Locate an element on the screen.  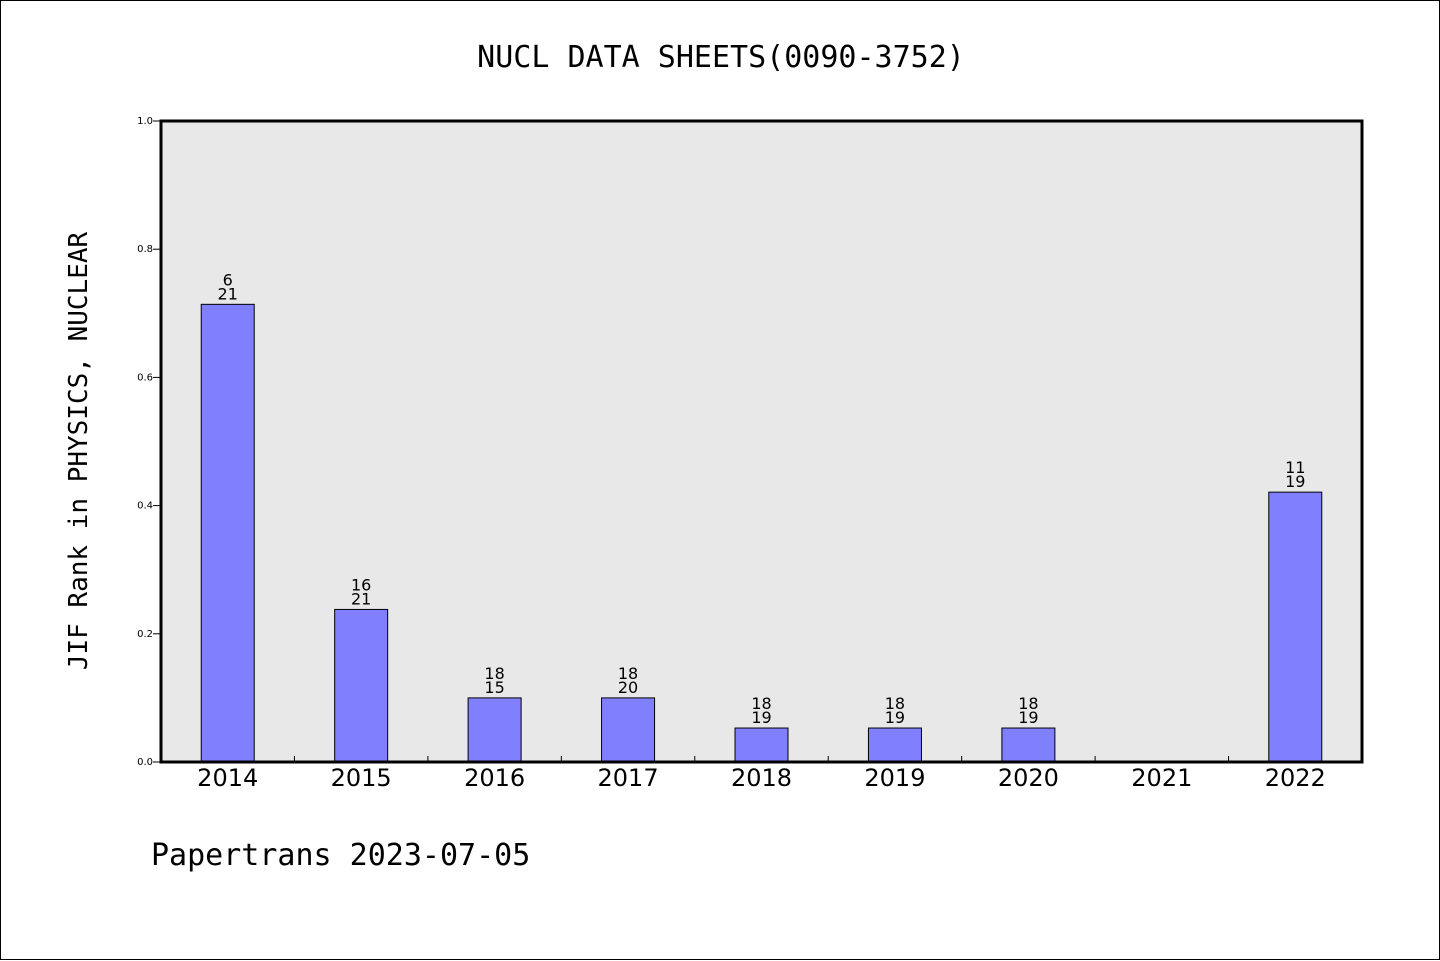
y-tick-label: 1.0 is located at coordinates (145, 121).